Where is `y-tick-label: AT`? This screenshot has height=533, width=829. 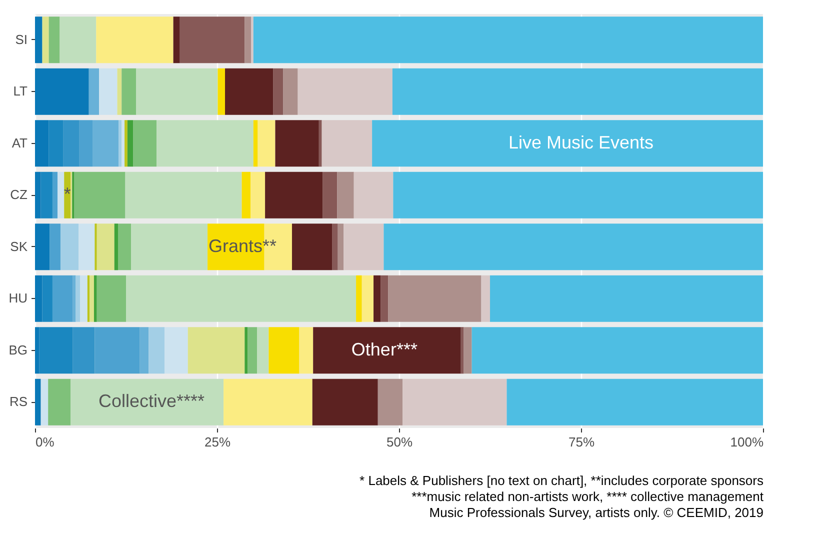 y-tick-label: AT is located at coordinates (20, 142).